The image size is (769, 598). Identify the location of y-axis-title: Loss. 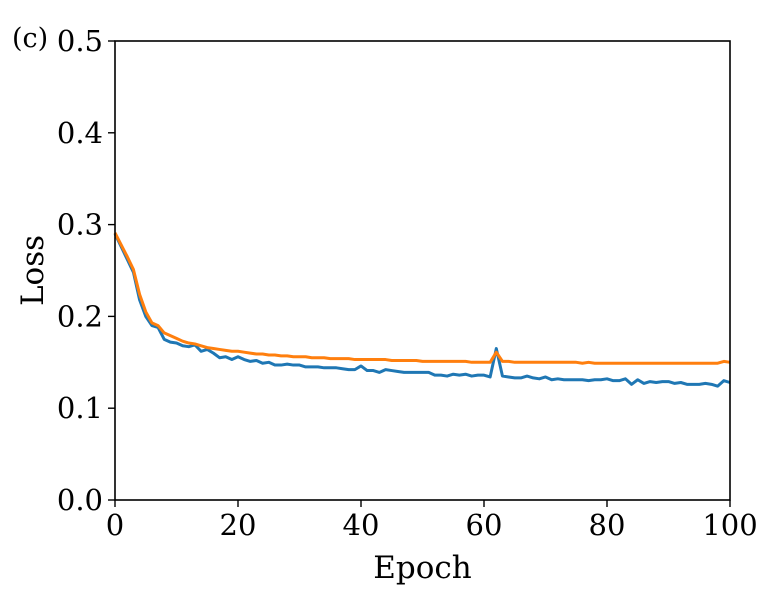
(33, 270).